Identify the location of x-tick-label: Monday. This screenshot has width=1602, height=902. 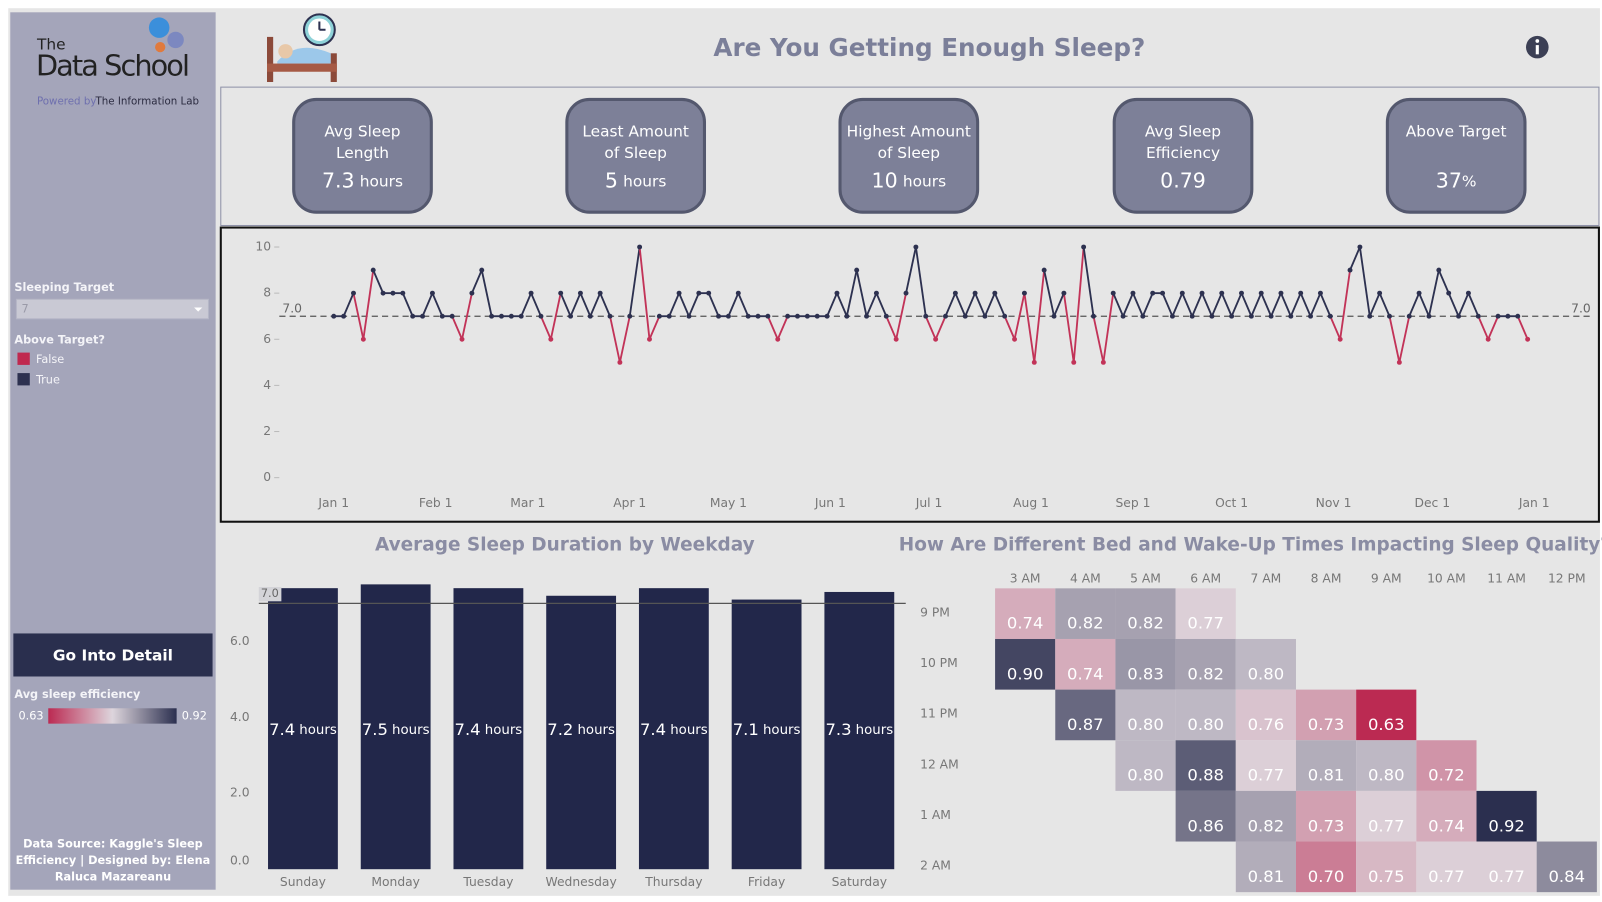
(395, 882).